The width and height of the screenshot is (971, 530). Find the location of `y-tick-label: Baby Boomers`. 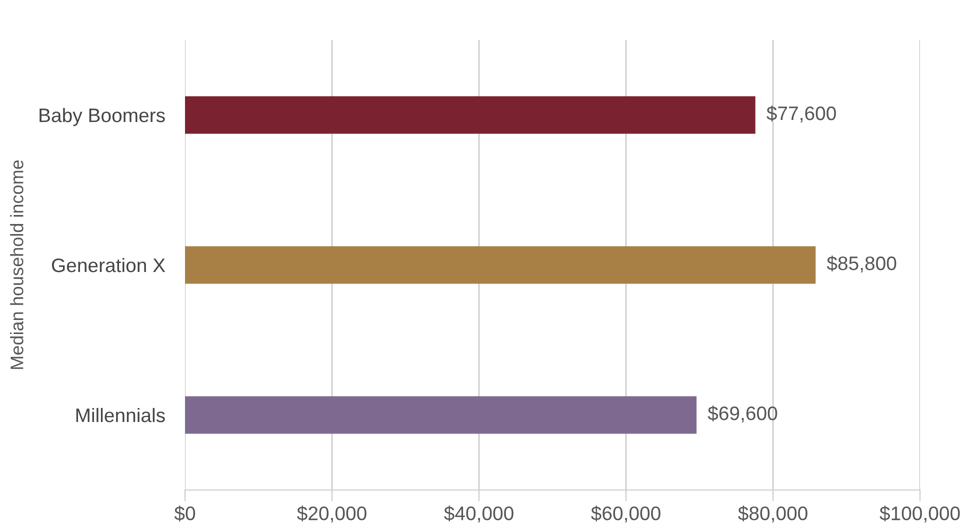

y-tick-label: Baby Boomers is located at coordinates (102, 117).